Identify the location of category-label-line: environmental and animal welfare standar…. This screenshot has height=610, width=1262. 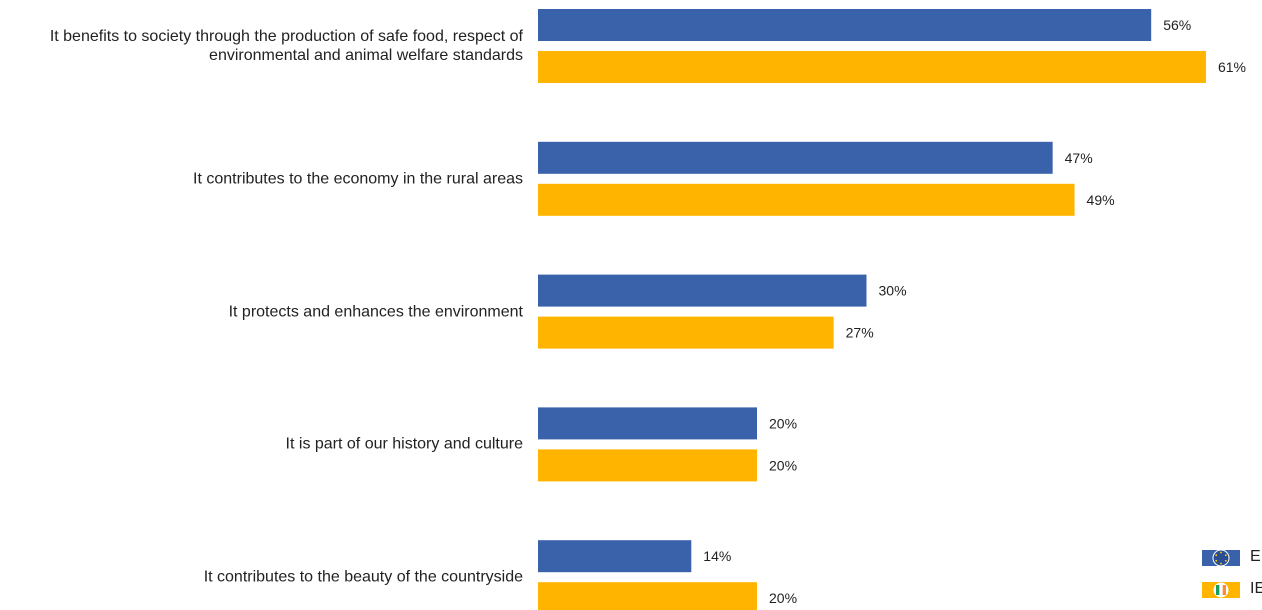
(366, 55).